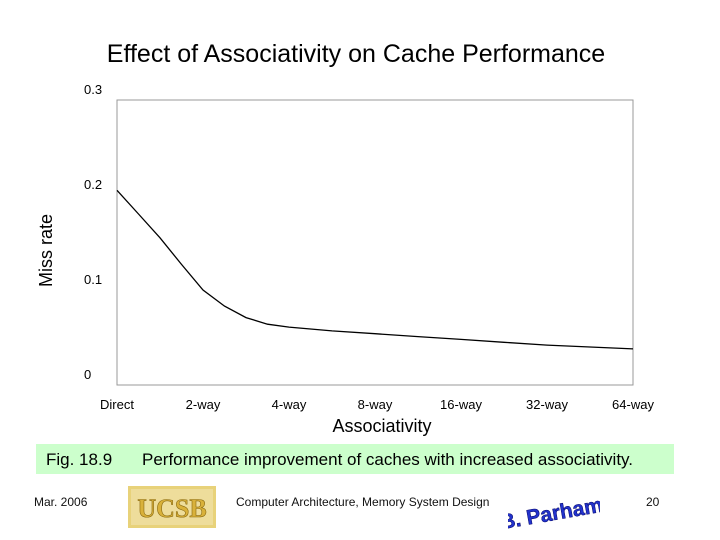 The image size is (720, 540). What do you see at coordinates (93, 89) in the screenshot?
I see `y-tick-label: 0.3` at bounding box center [93, 89].